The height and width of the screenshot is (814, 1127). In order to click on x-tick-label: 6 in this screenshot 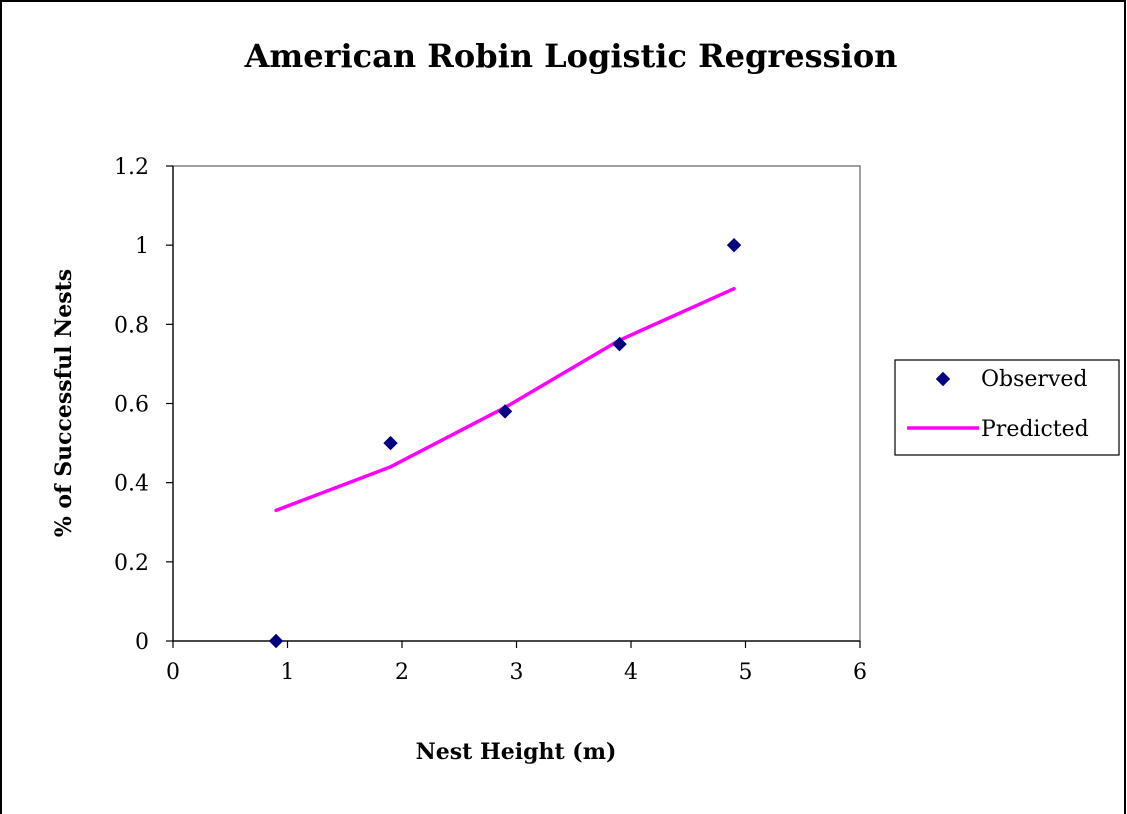, I will do `click(860, 672)`.